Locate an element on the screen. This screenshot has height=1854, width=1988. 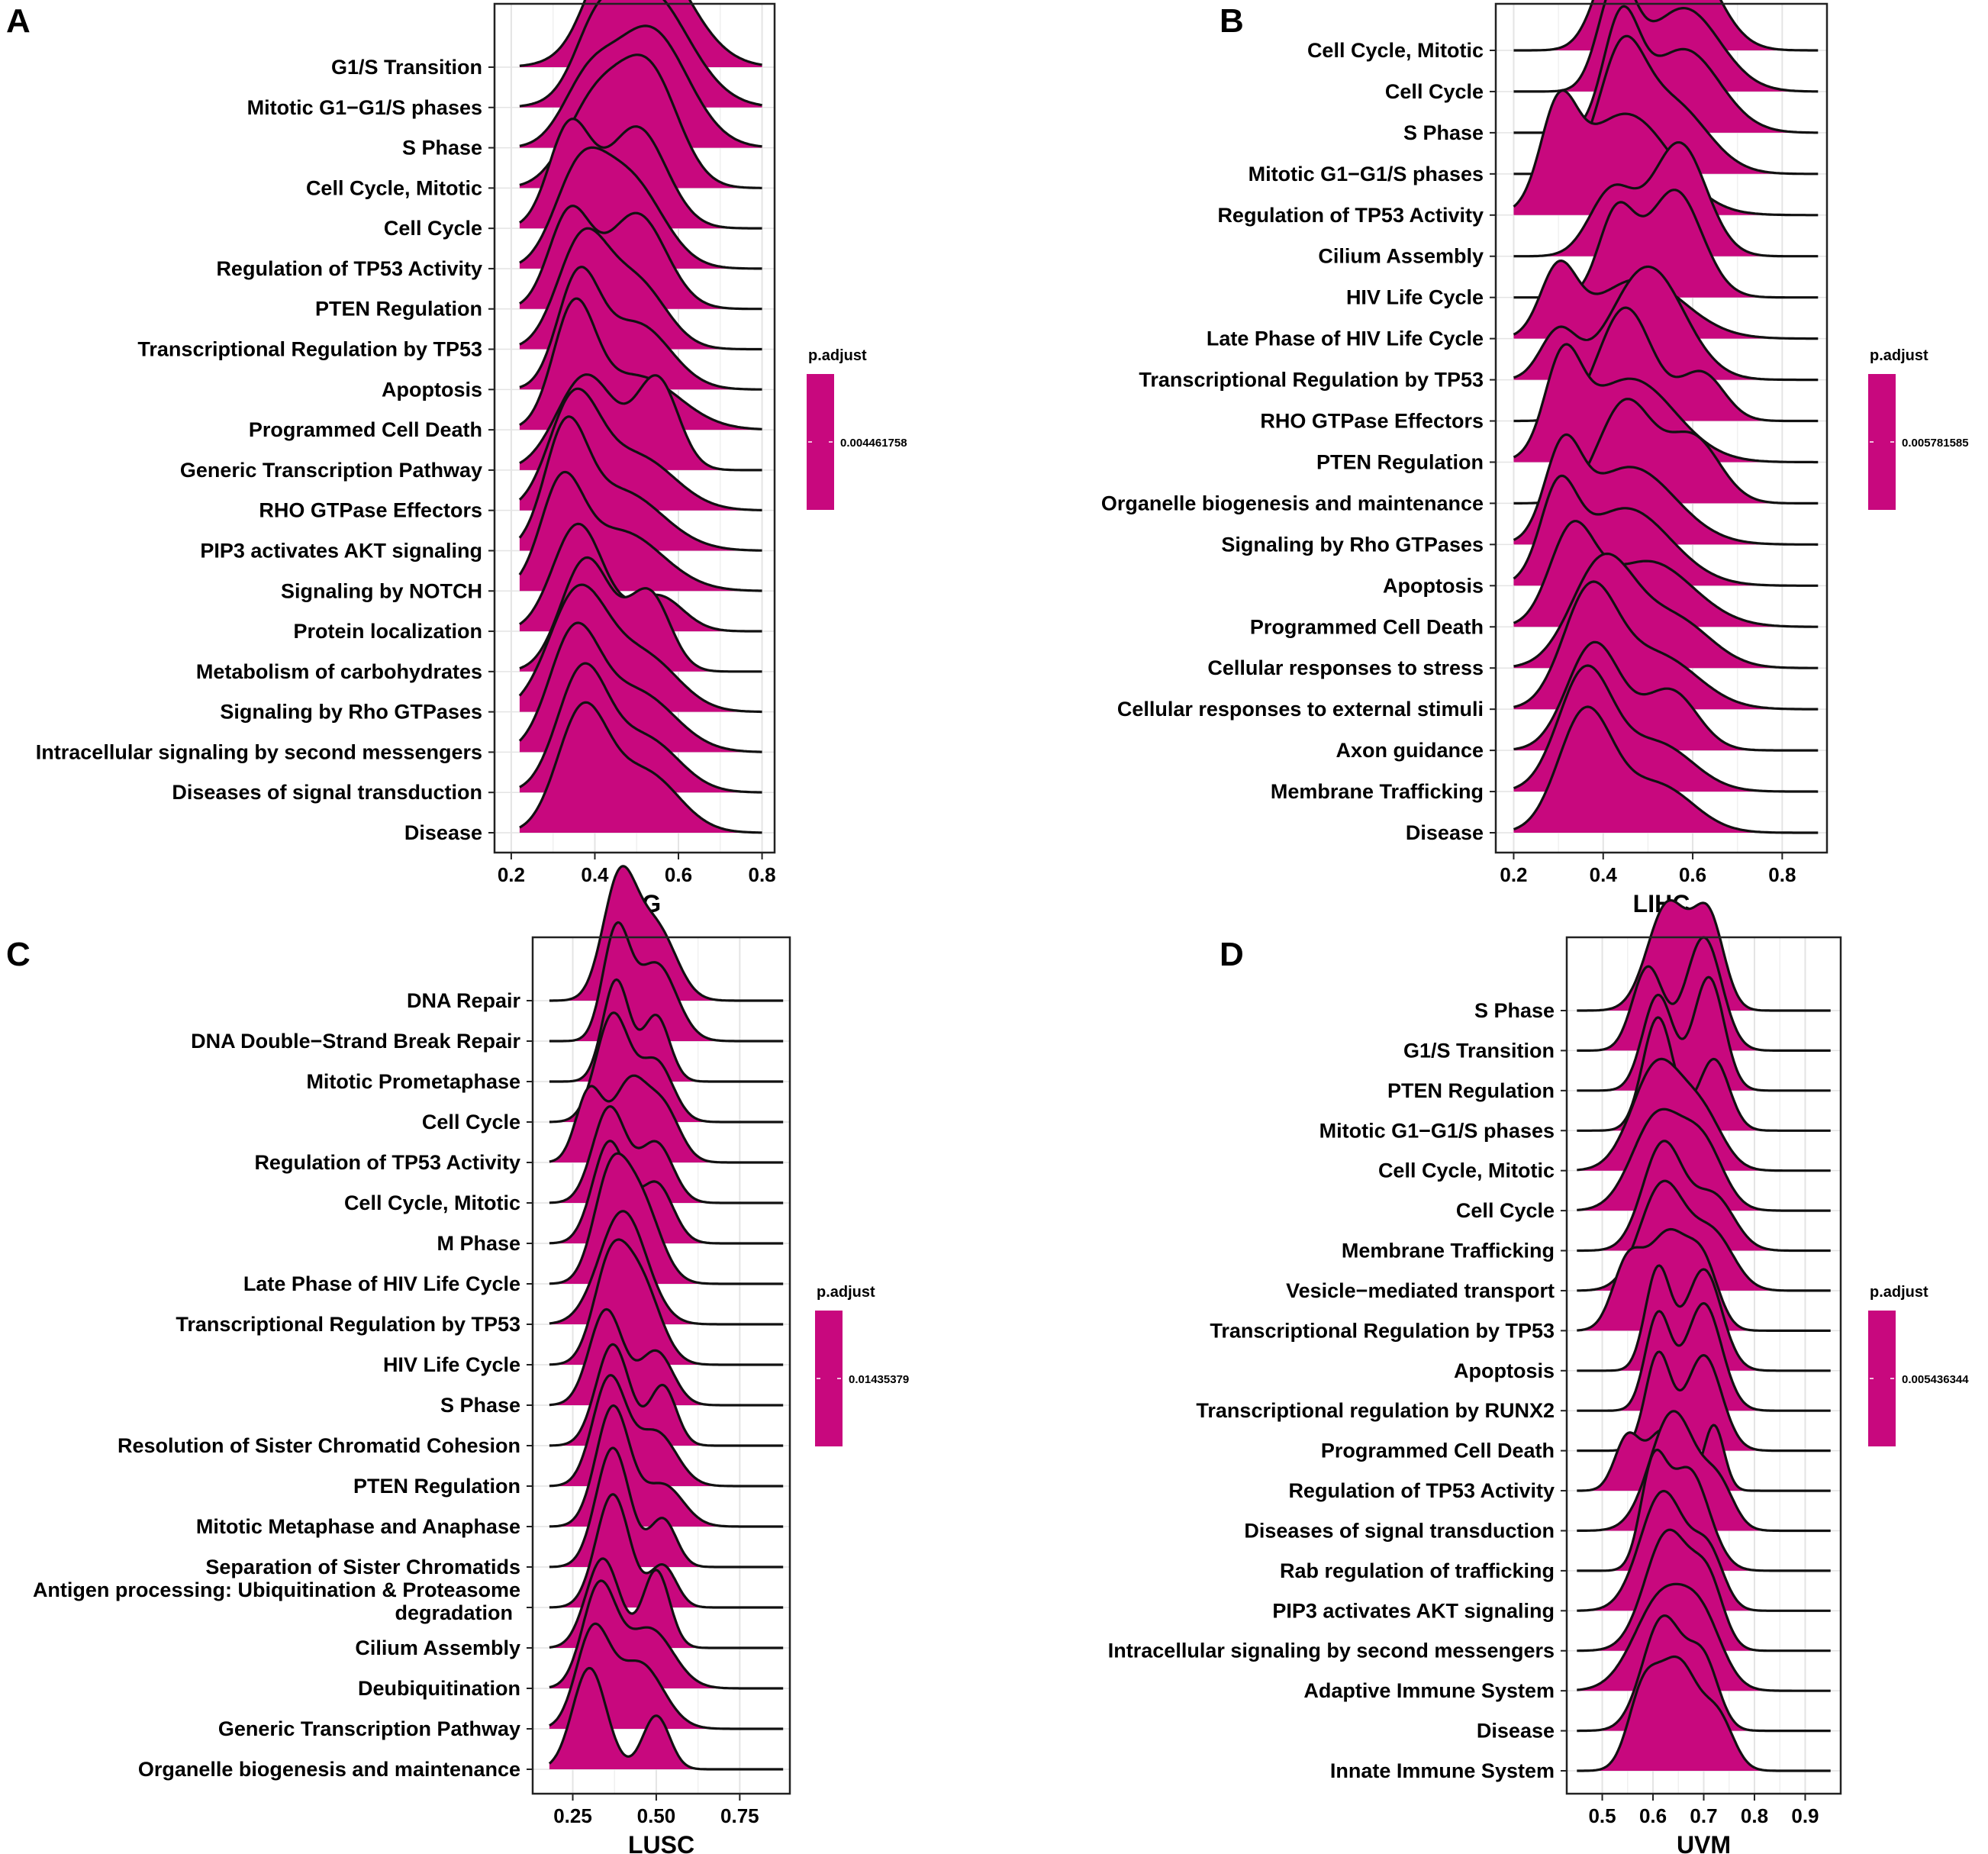
category-label: Regulation of TP53 Activity is located at coordinates (1350, 215).